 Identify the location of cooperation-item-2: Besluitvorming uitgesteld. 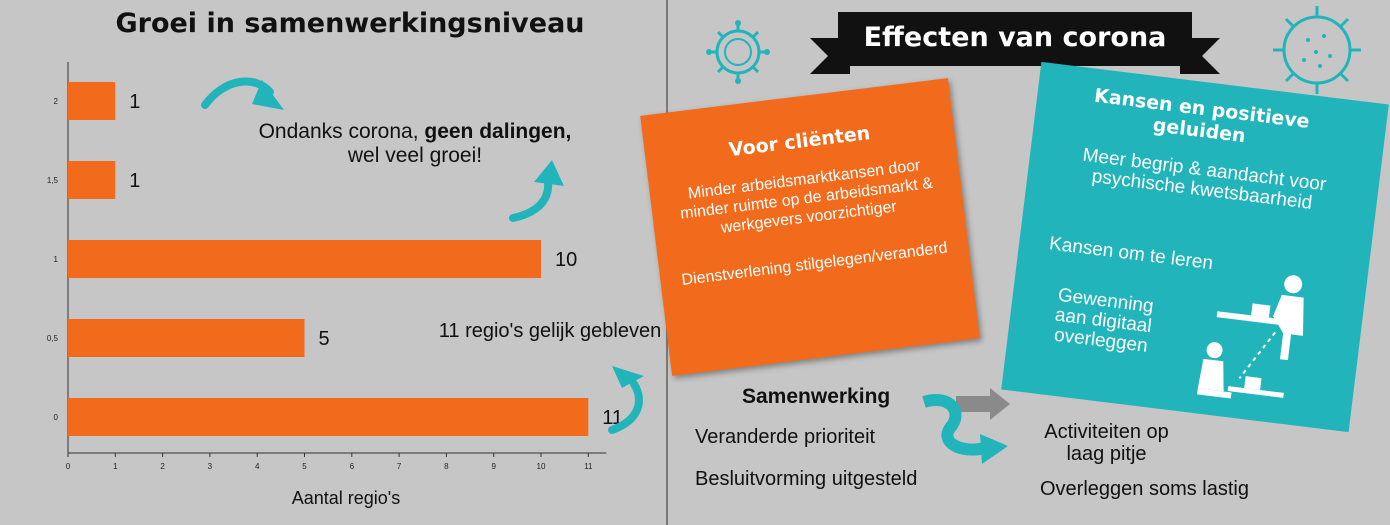
(806, 479).